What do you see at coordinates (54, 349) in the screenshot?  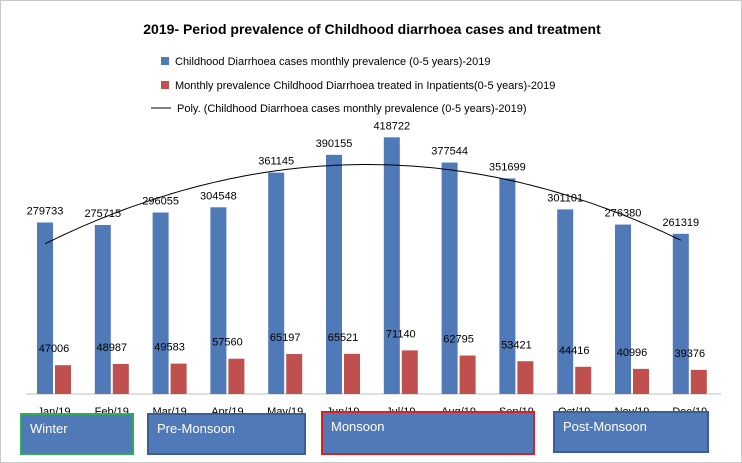 I see `data-label-inpatients-0: 47006` at bounding box center [54, 349].